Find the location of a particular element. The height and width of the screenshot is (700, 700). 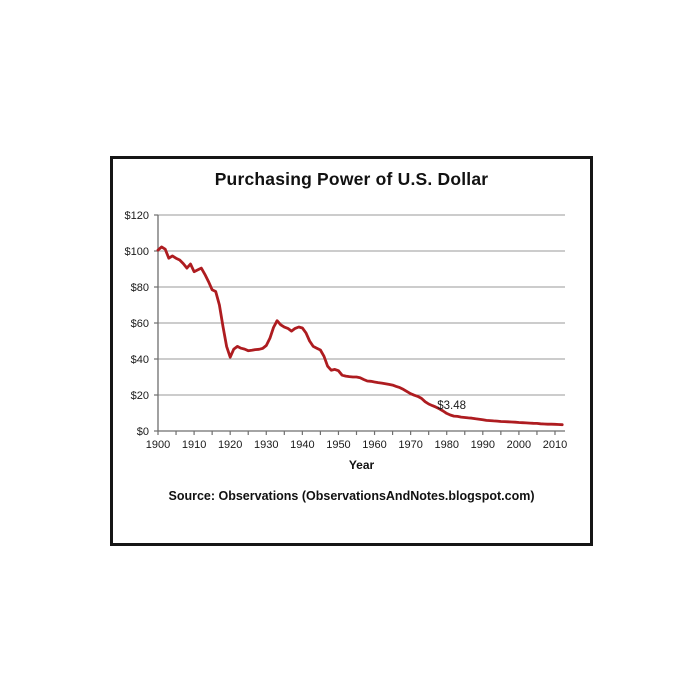

y-tick-label: $40 is located at coordinates (140, 360).